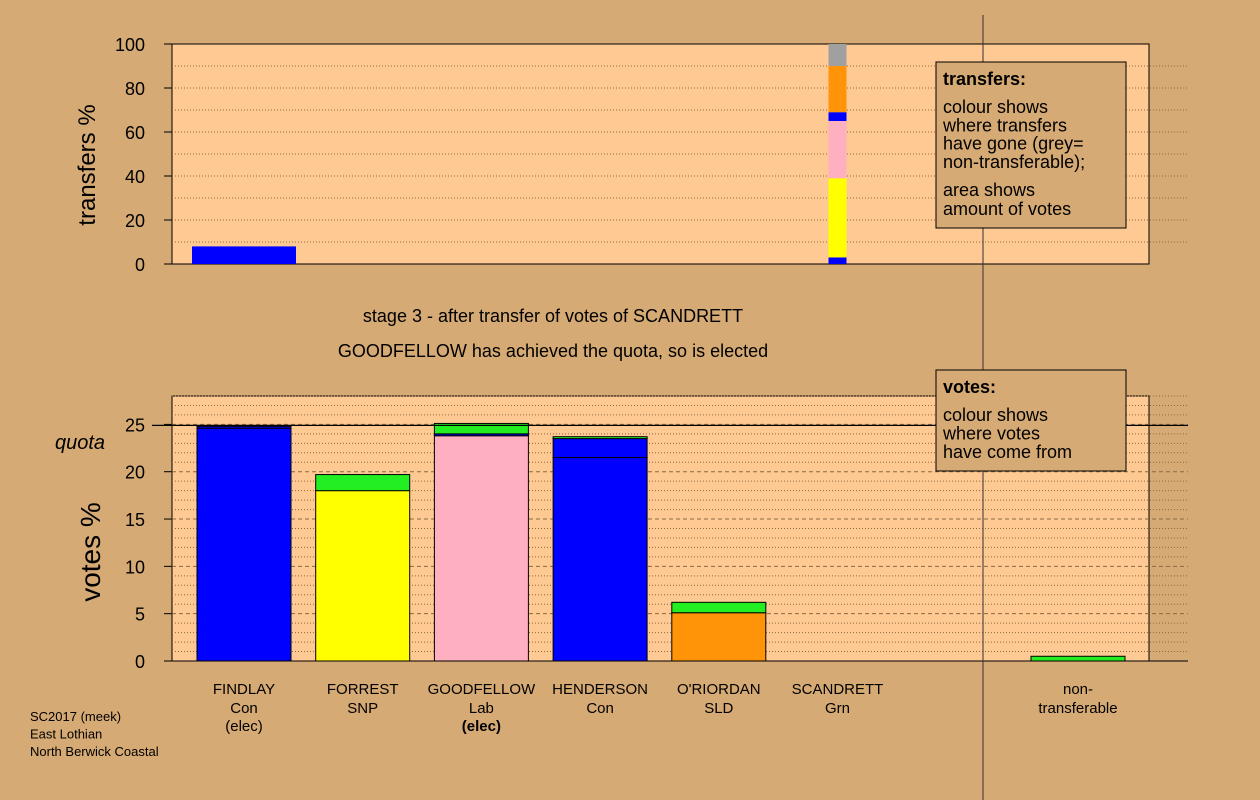 The image size is (1260, 800). I want to click on bottom-y-tick-label: 0, so click(140, 662).